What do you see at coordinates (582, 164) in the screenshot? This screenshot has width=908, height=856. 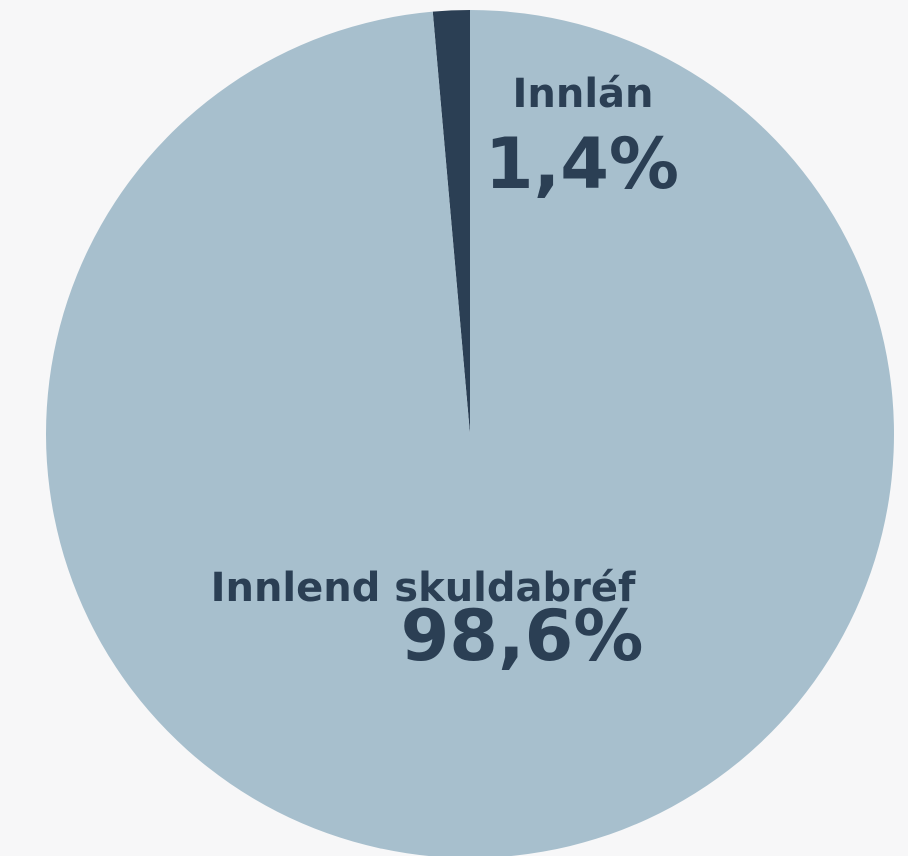 I see `slice-value-label: 1,4%` at bounding box center [582, 164].